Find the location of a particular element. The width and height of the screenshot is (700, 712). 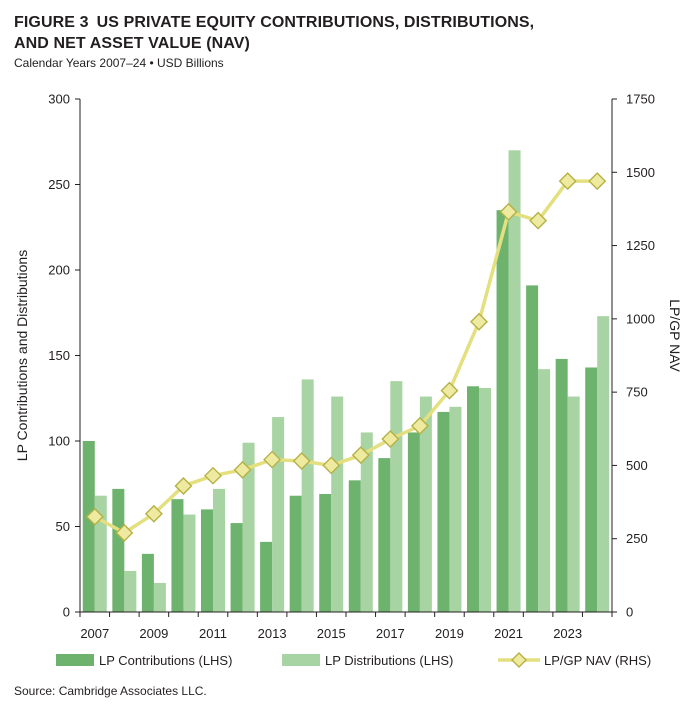

distributions-bar-2007 is located at coordinates (100, 553).